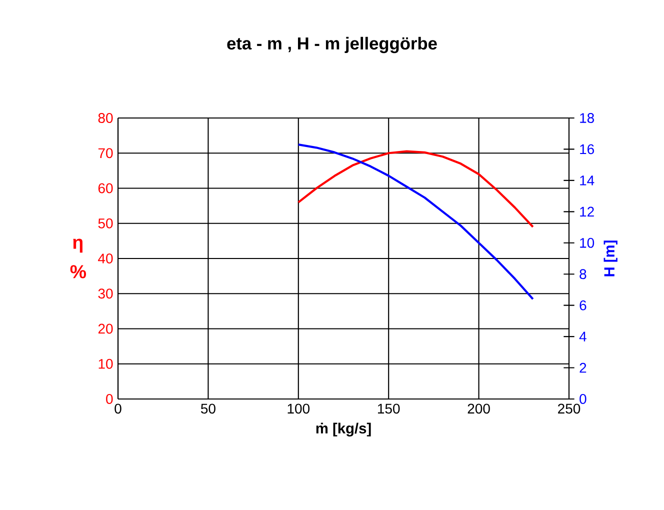  What do you see at coordinates (105, 223) in the screenshot?
I see `y-tick-label: 50` at bounding box center [105, 223].